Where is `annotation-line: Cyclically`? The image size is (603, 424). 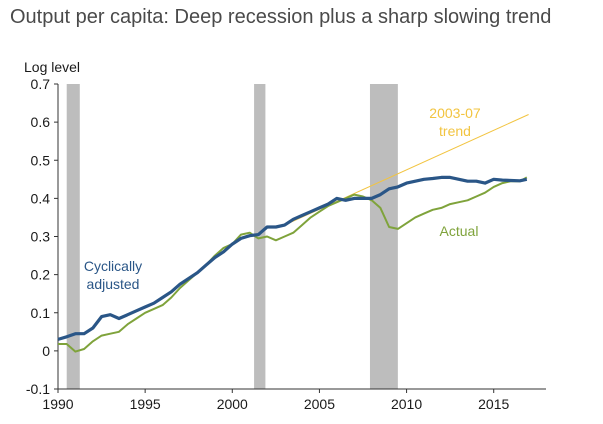
annotation-line: Cyclically is located at coordinates (113, 266).